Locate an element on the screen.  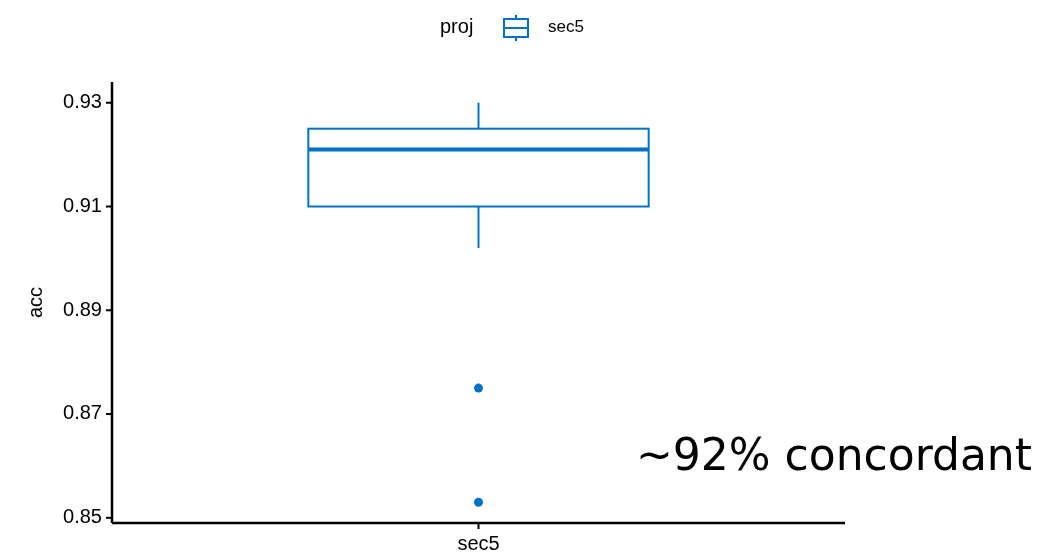
y-tick-label: 0.89 is located at coordinates (82, 308).